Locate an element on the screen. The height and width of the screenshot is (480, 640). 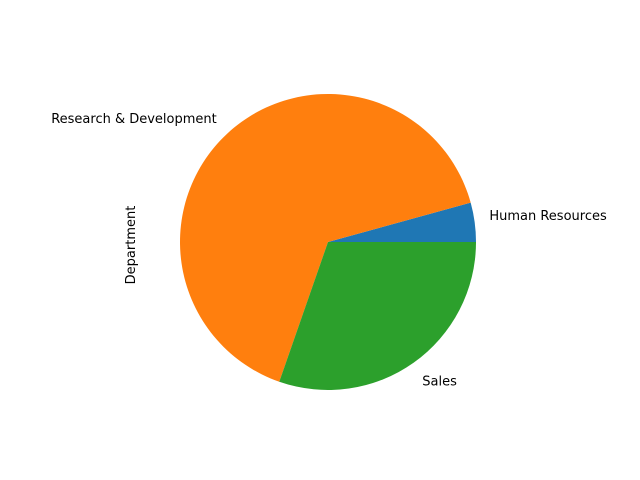
pie-label-human-resources: Human Resources is located at coordinates (548, 216).